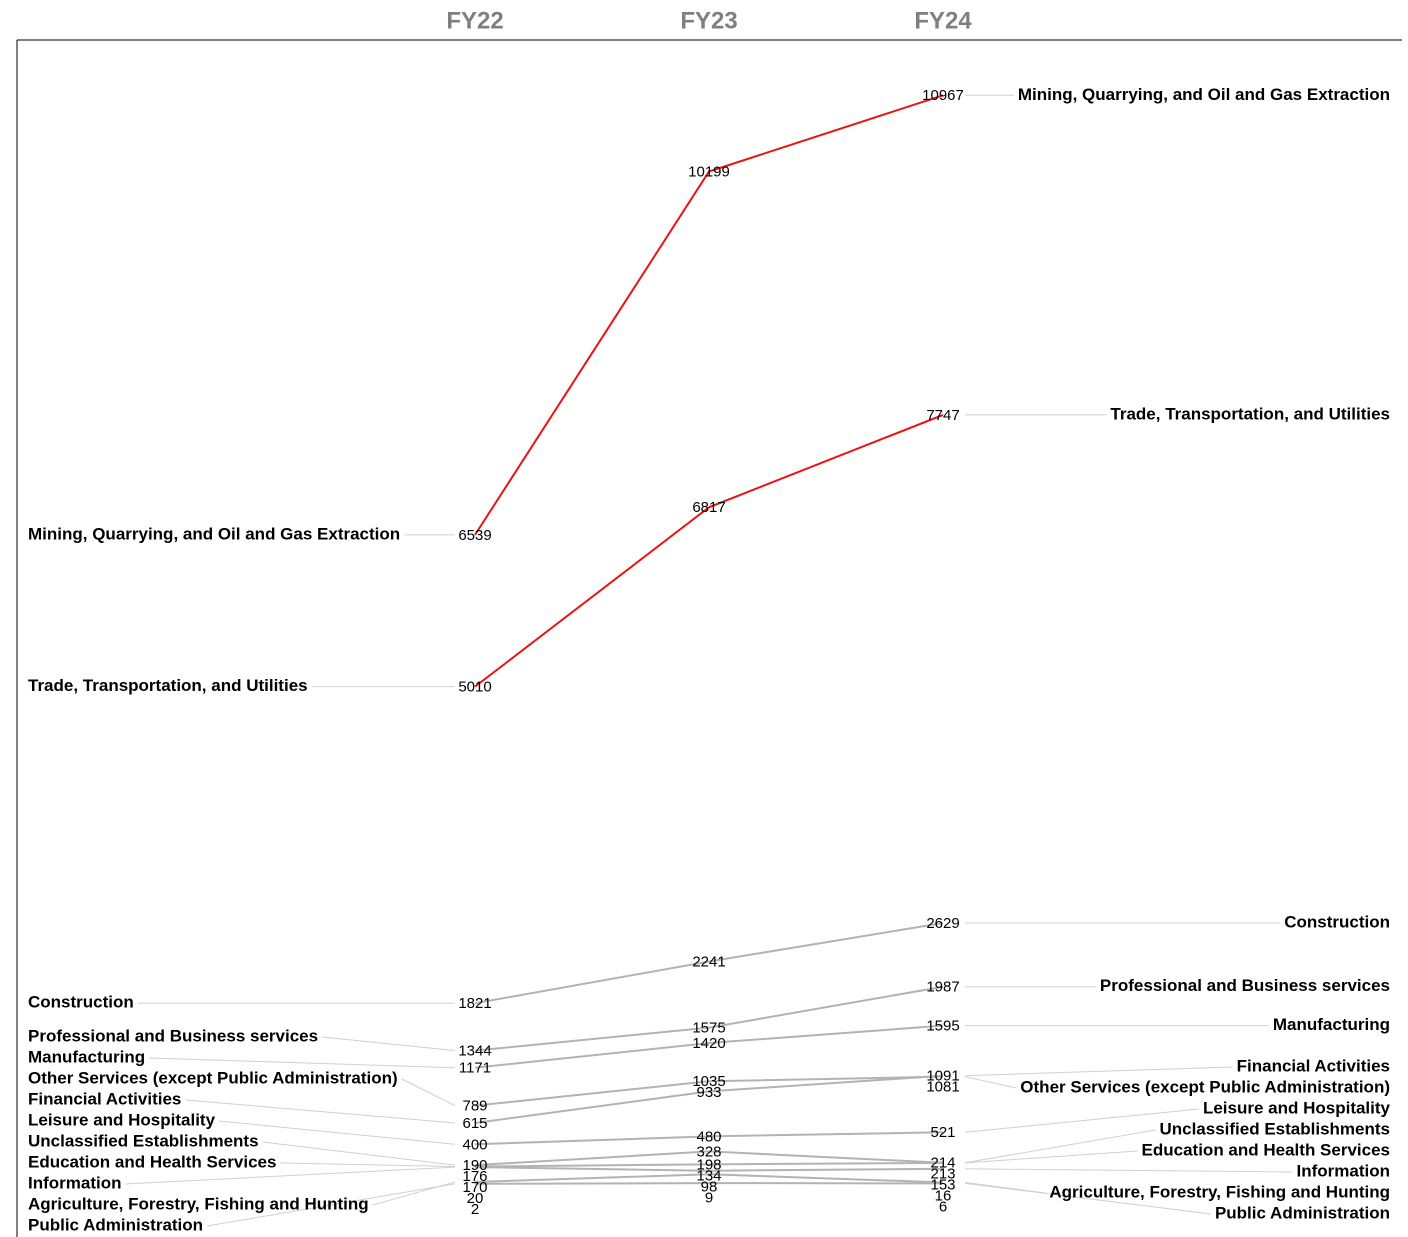 The width and height of the screenshot is (1408, 1237). What do you see at coordinates (709, 171) in the screenshot?
I see `value-label: 10199` at bounding box center [709, 171].